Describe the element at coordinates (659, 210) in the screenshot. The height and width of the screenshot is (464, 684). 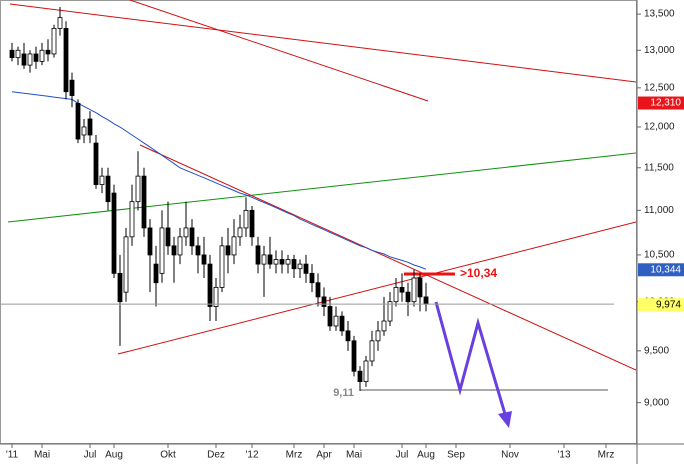
I see `y-tick-label: 11,000` at that location.